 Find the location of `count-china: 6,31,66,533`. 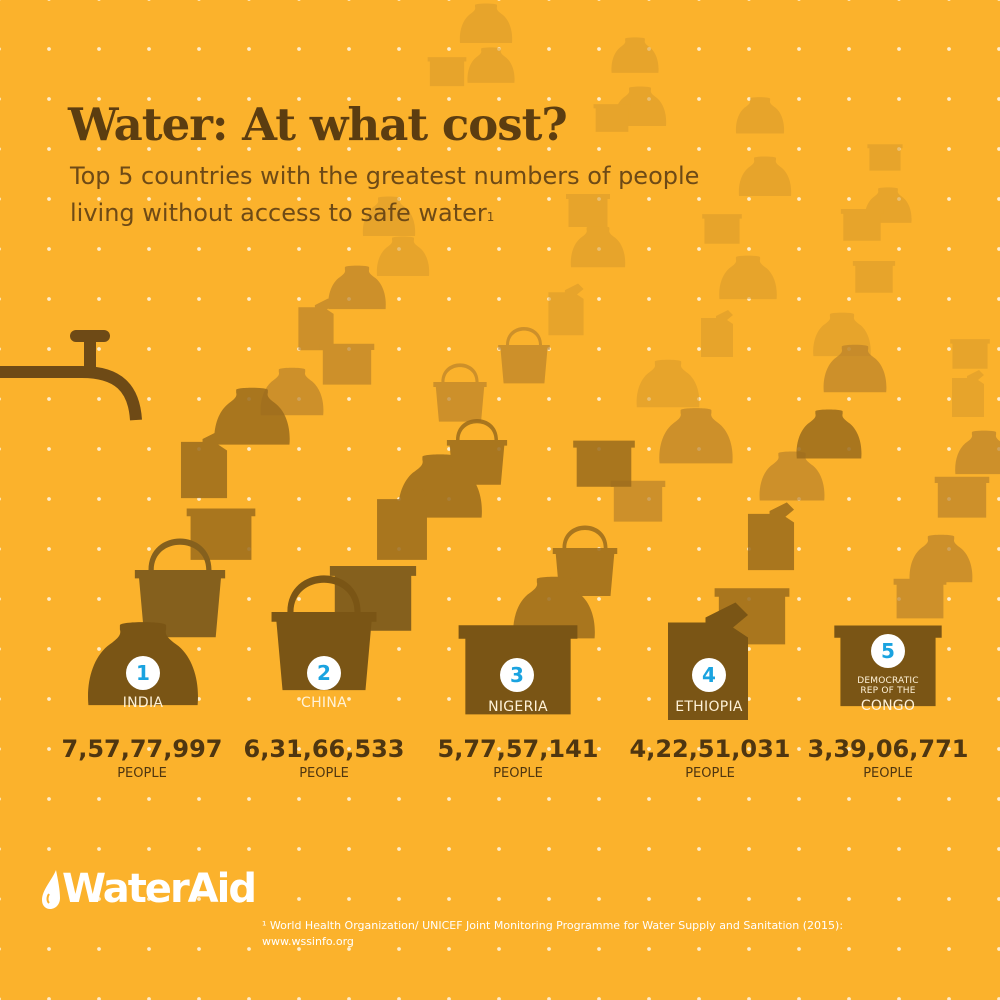

count-china: 6,31,66,533 is located at coordinates (324, 749).